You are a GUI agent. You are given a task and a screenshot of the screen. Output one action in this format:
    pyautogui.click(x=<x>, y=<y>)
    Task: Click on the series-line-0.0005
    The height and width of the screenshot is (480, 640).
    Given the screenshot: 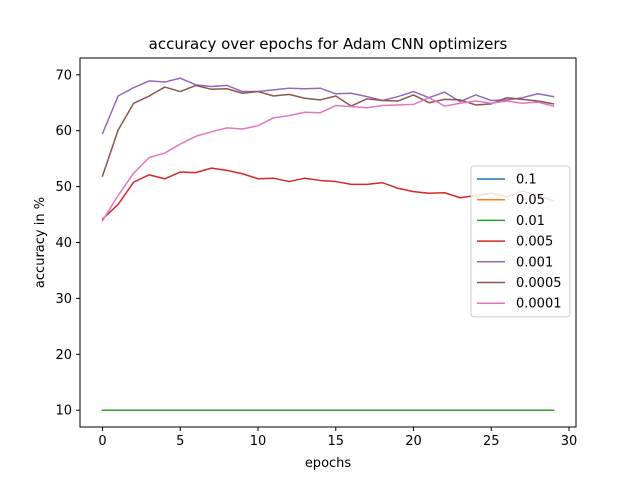 What is the action you would take?
    pyautogui.click(x=328, y=130)
    